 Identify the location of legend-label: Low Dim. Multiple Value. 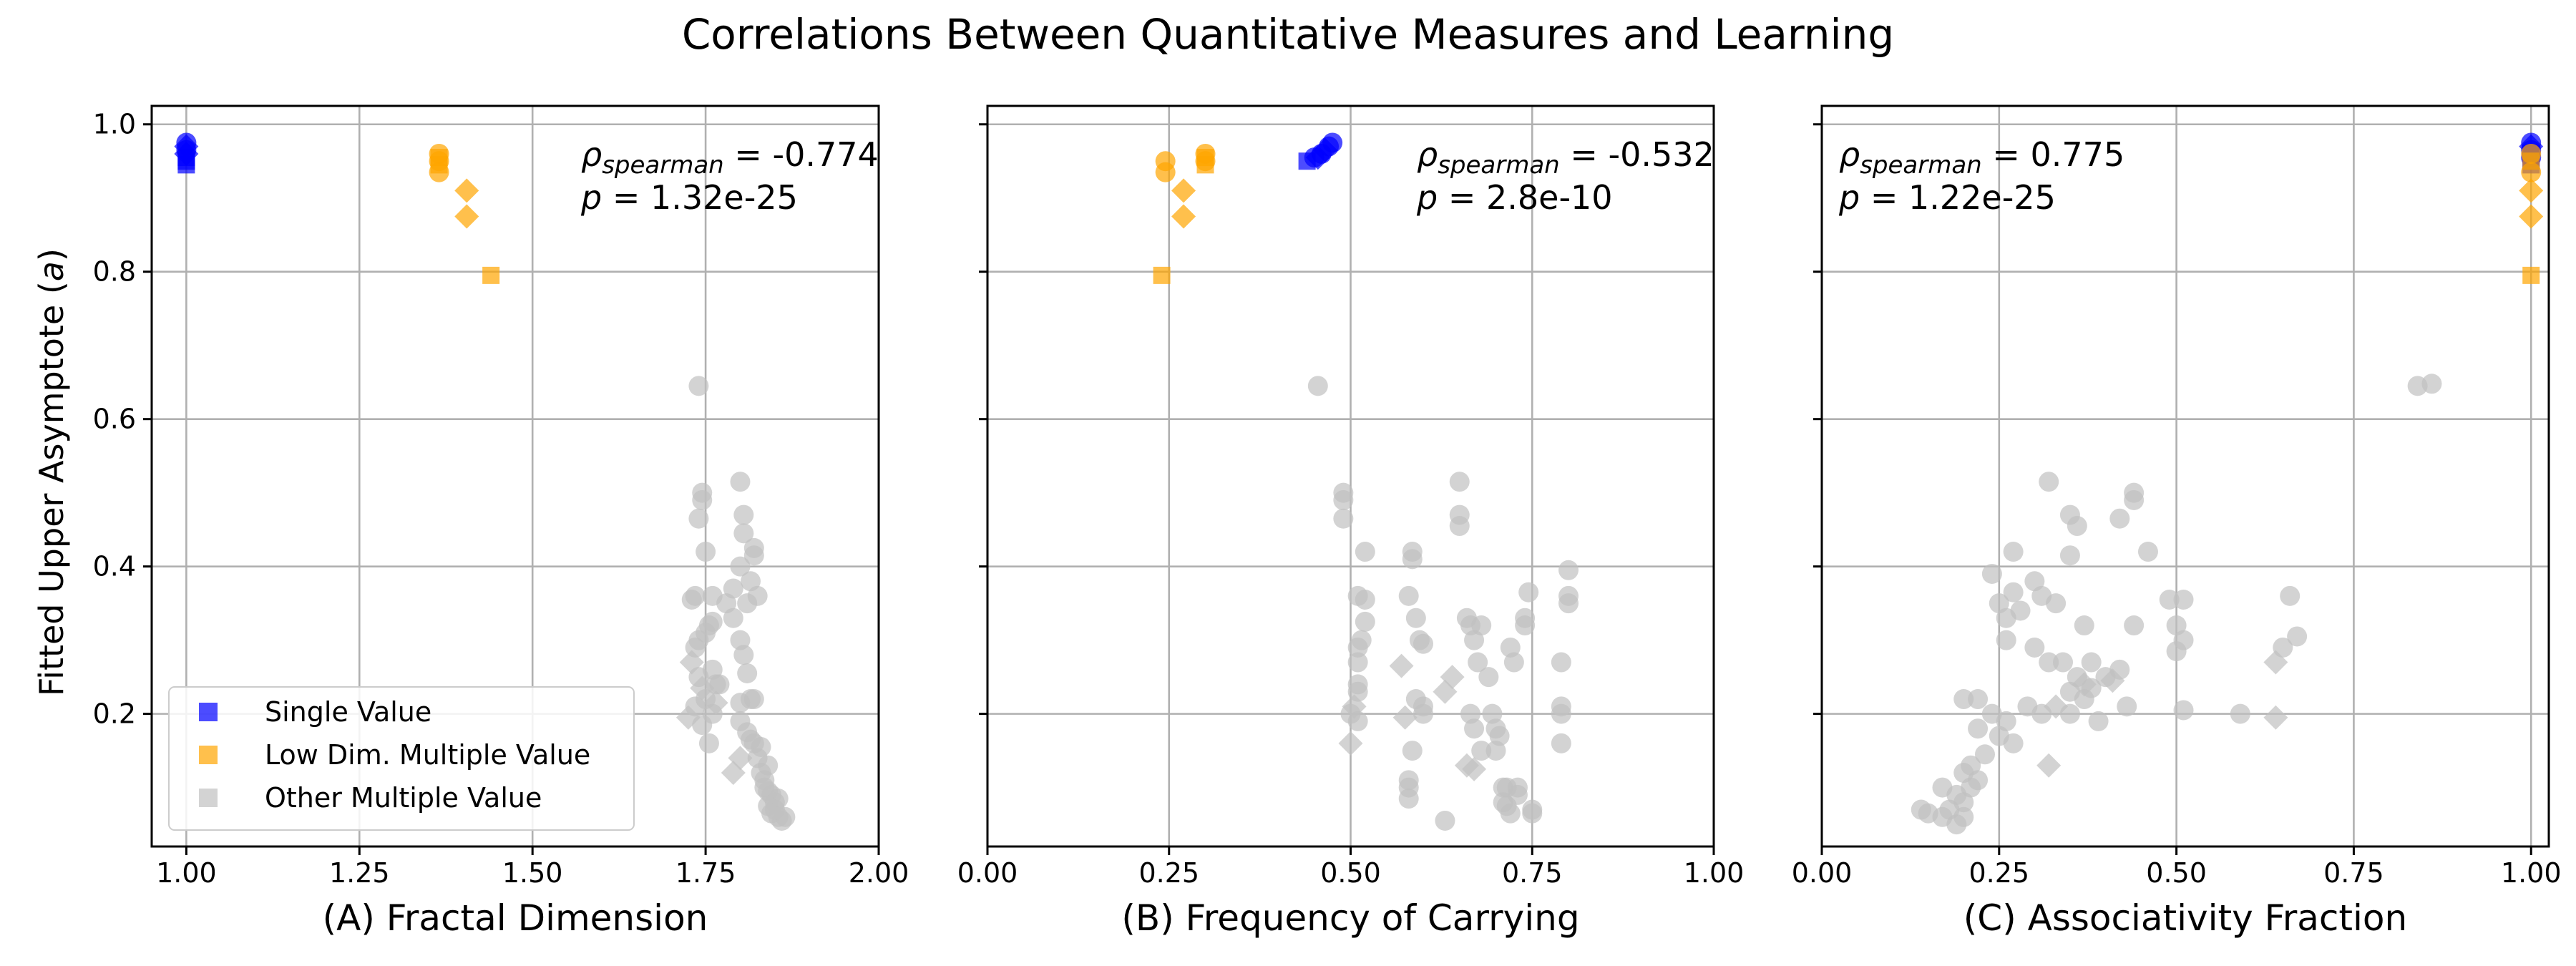
(427, 755).